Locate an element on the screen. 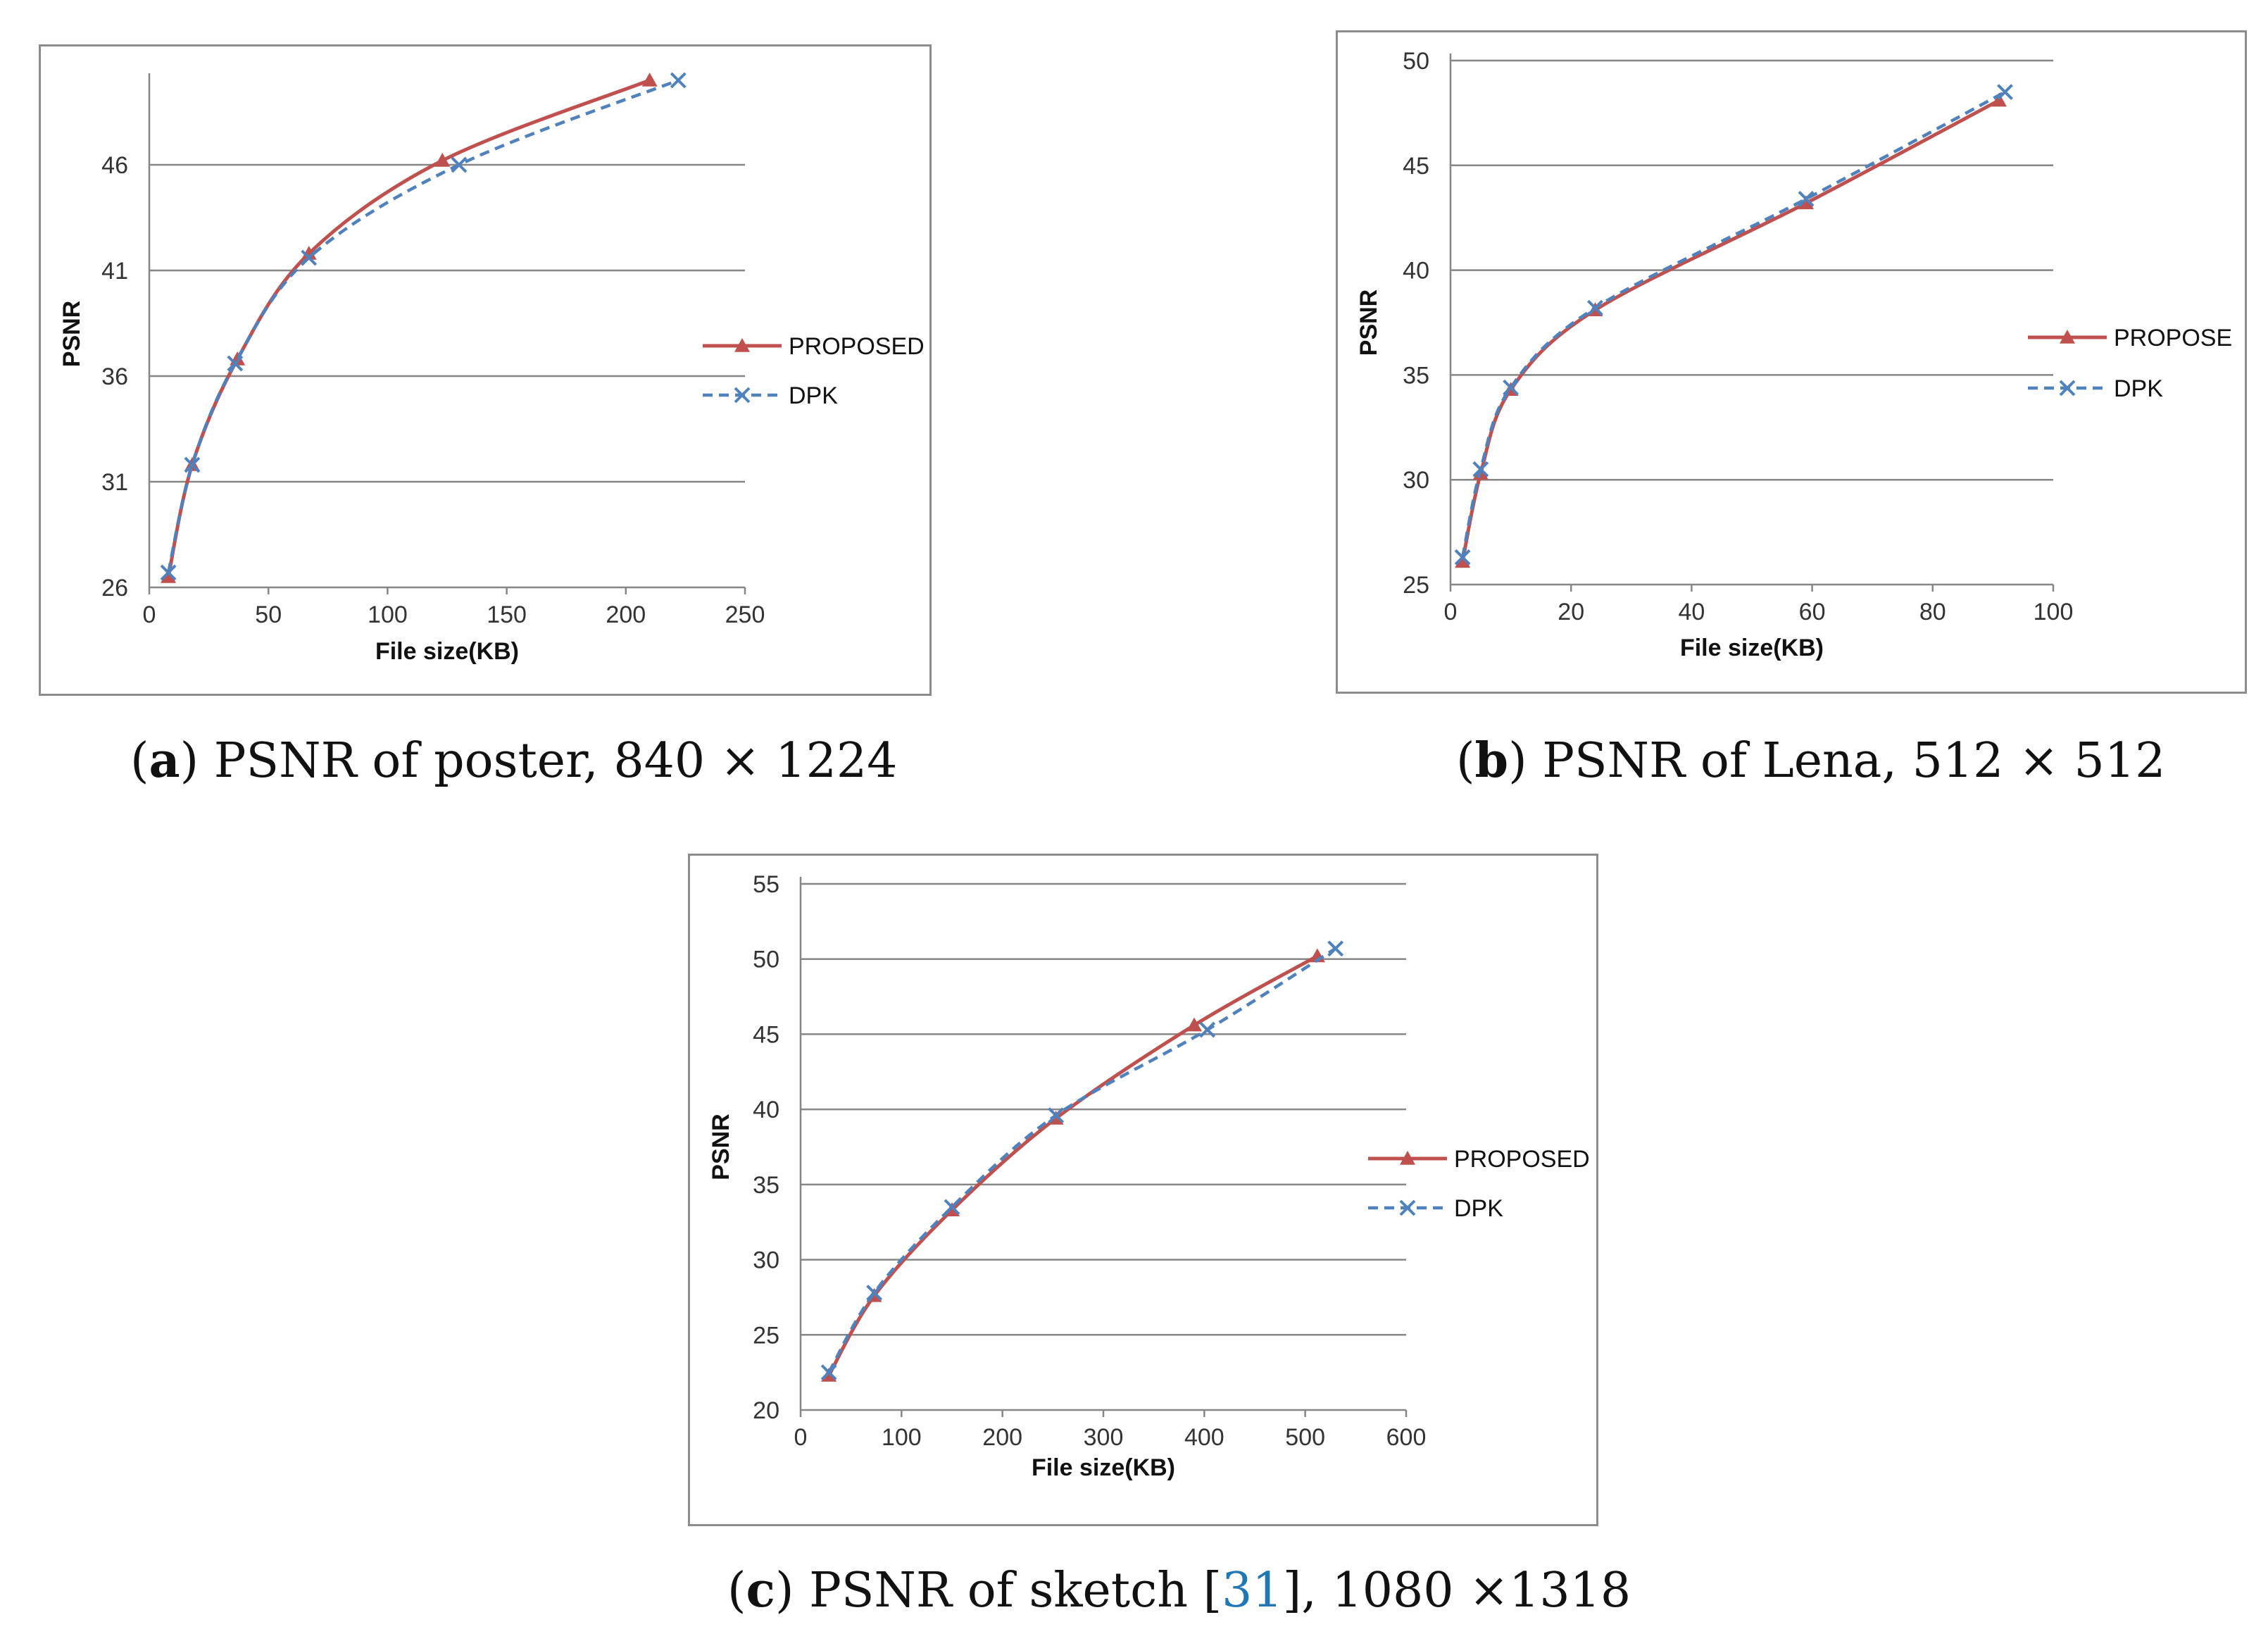 The width and height of the screenshot is (2268, 1641). chart-a-legend-dpk: DPK is located at coordinates (770, 395).